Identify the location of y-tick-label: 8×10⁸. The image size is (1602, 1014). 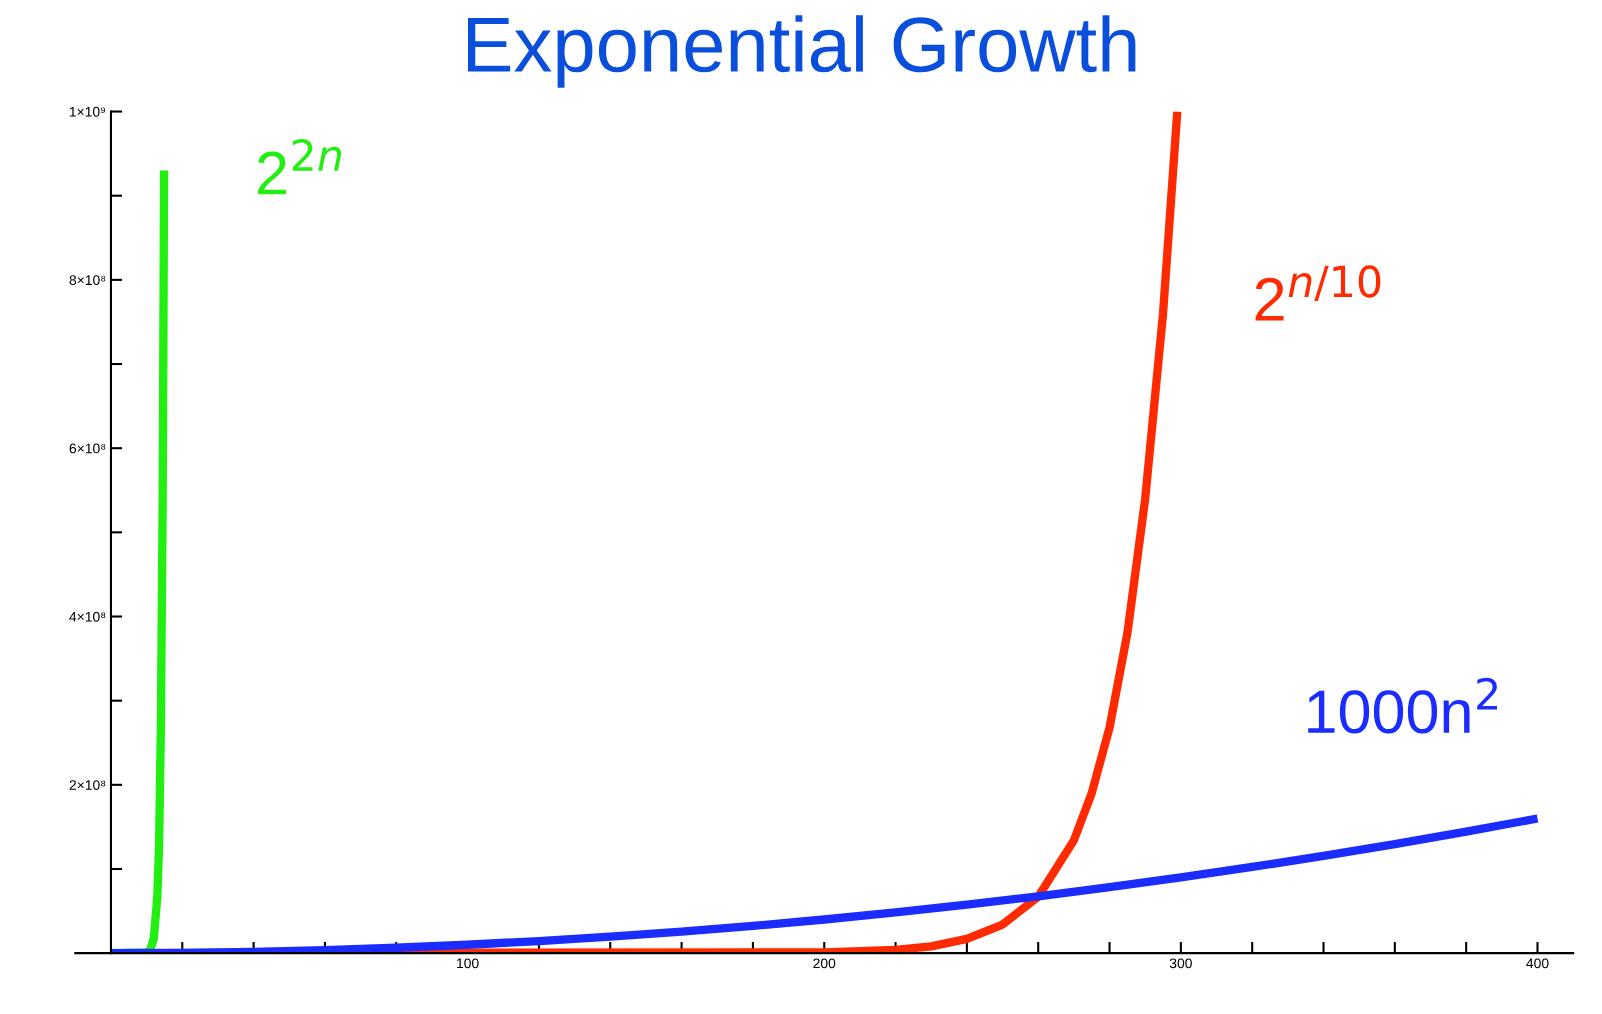
(87, 280).